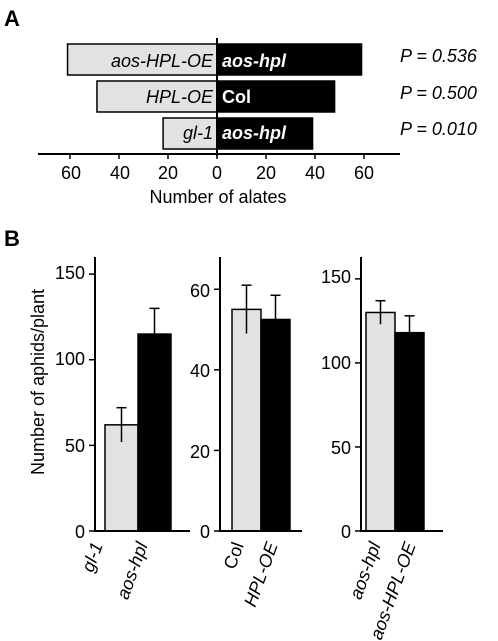 The width and height of the screenshot is (498, 641). Describe the element at coordinates (70, 273) in the screenshot. I see `plot-1-tick-label: 150` at that location.